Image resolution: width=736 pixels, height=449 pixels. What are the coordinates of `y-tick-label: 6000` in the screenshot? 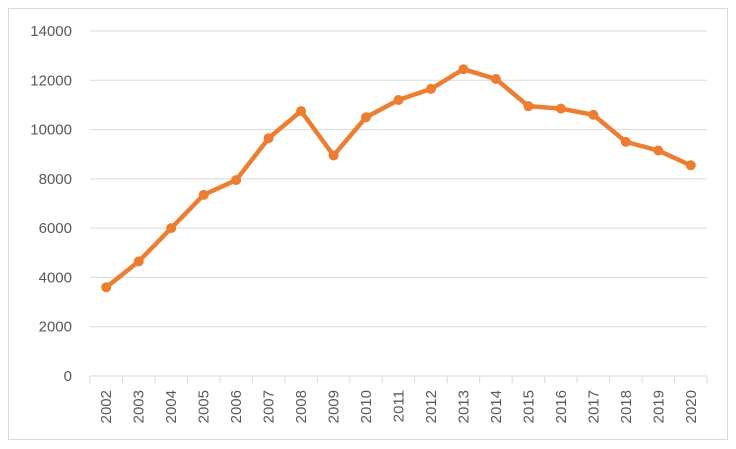 It's located at (55, 228).